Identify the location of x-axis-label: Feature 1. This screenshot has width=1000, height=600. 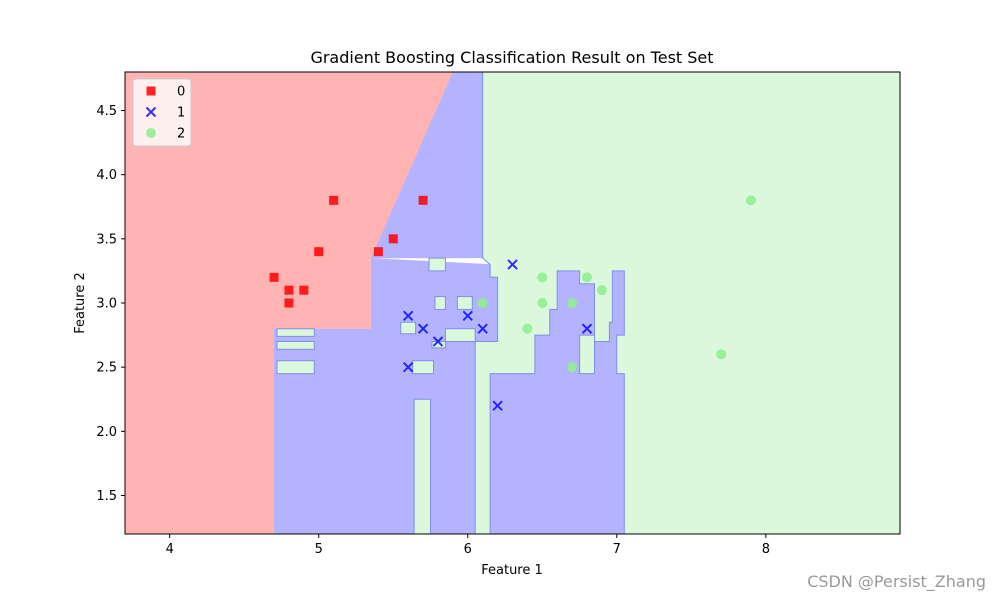
(512, 570).